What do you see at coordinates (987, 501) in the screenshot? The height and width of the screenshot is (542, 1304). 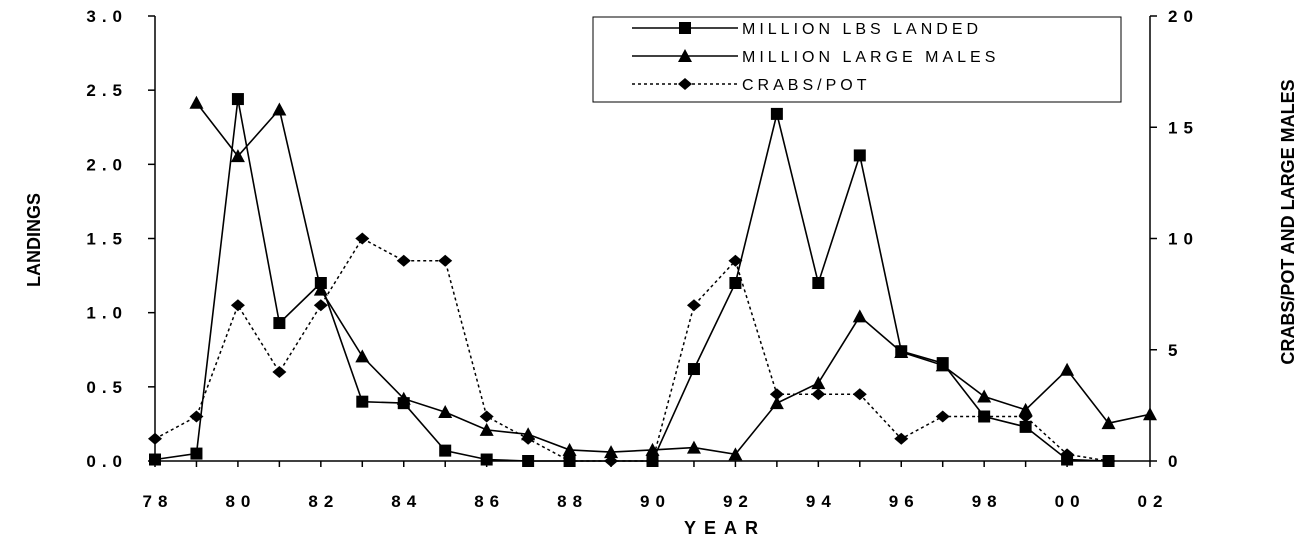 I see `x-tick-label: 98` at bounding box center [987, 501].